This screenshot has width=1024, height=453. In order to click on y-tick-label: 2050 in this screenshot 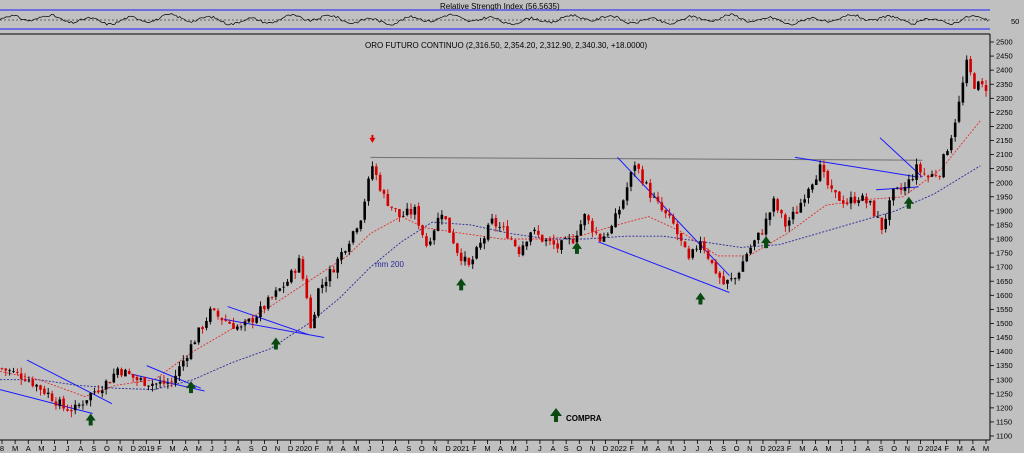, I will do `click(1004, 168)`.